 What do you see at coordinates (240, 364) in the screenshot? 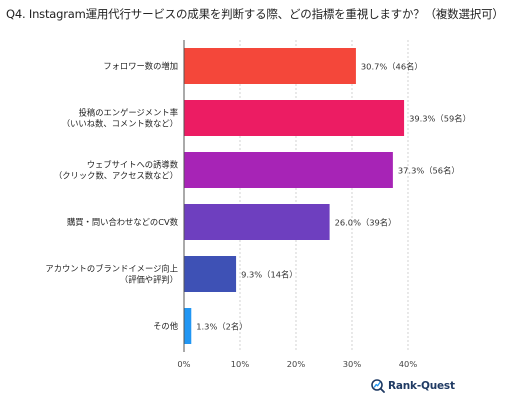
I see `x-tick-label: 10%` at bounding box center [240, 364].